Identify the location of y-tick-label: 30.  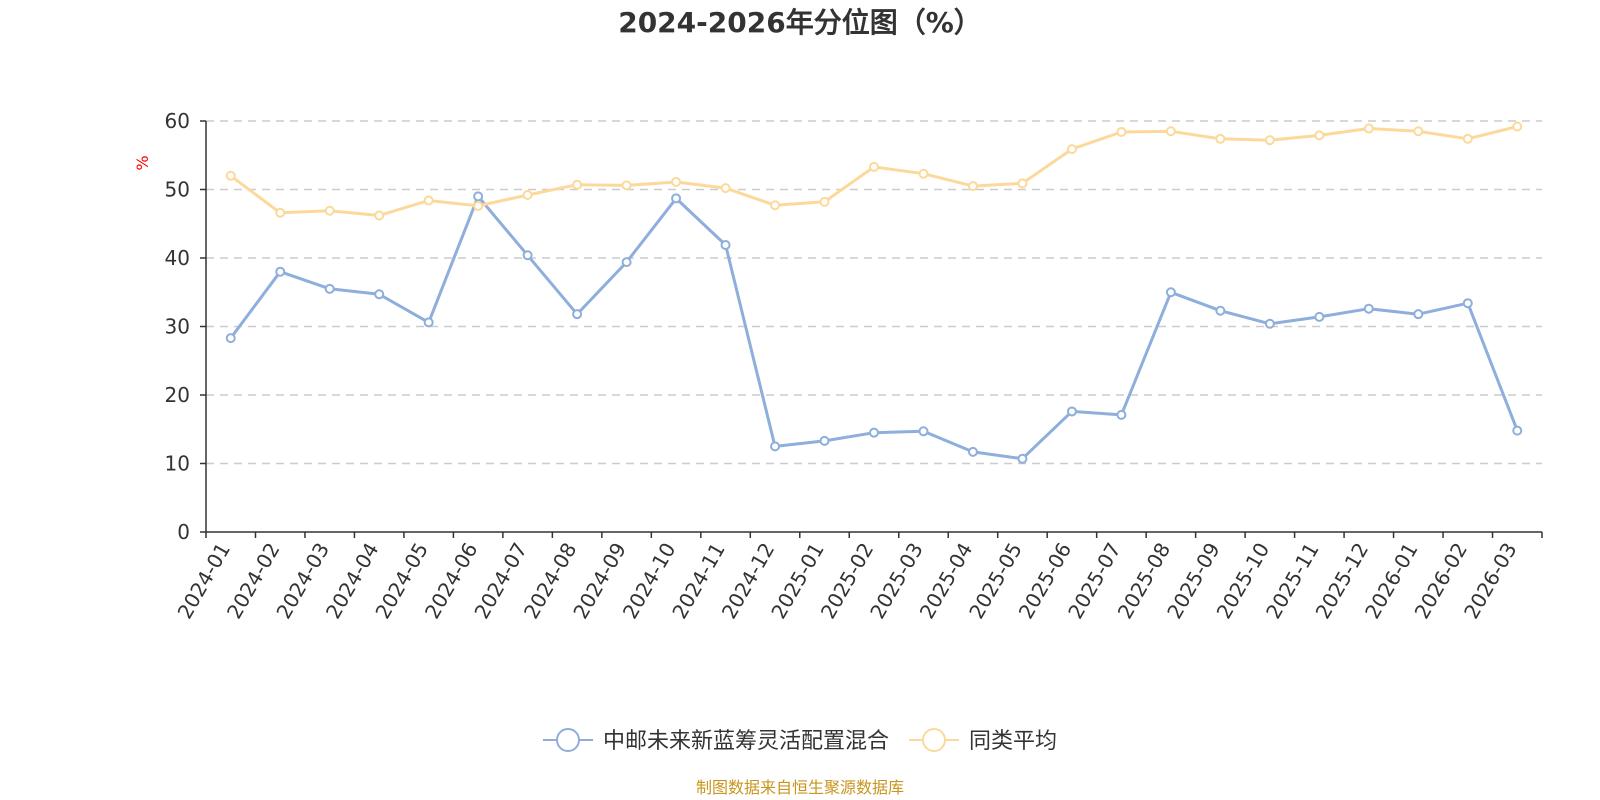
(177, 327).